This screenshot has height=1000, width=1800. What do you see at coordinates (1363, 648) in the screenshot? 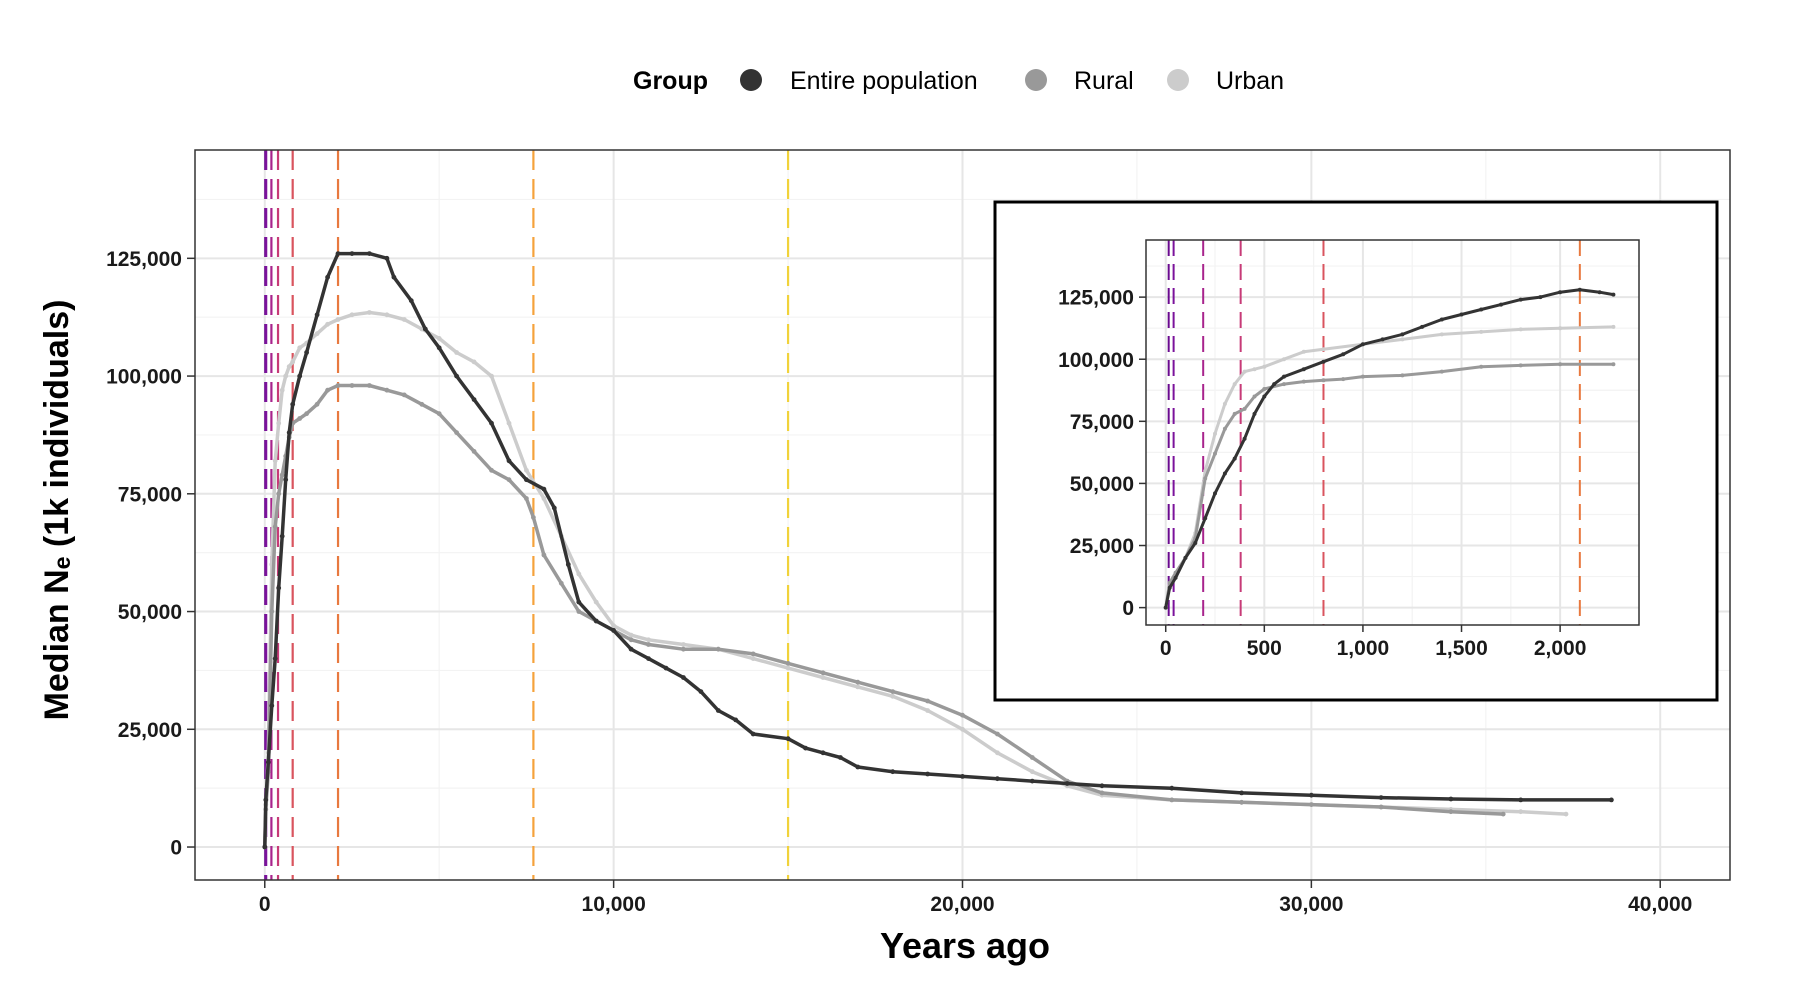
I see `inset-x-tick-label: 1,000` at bounding box center [1363, 648].